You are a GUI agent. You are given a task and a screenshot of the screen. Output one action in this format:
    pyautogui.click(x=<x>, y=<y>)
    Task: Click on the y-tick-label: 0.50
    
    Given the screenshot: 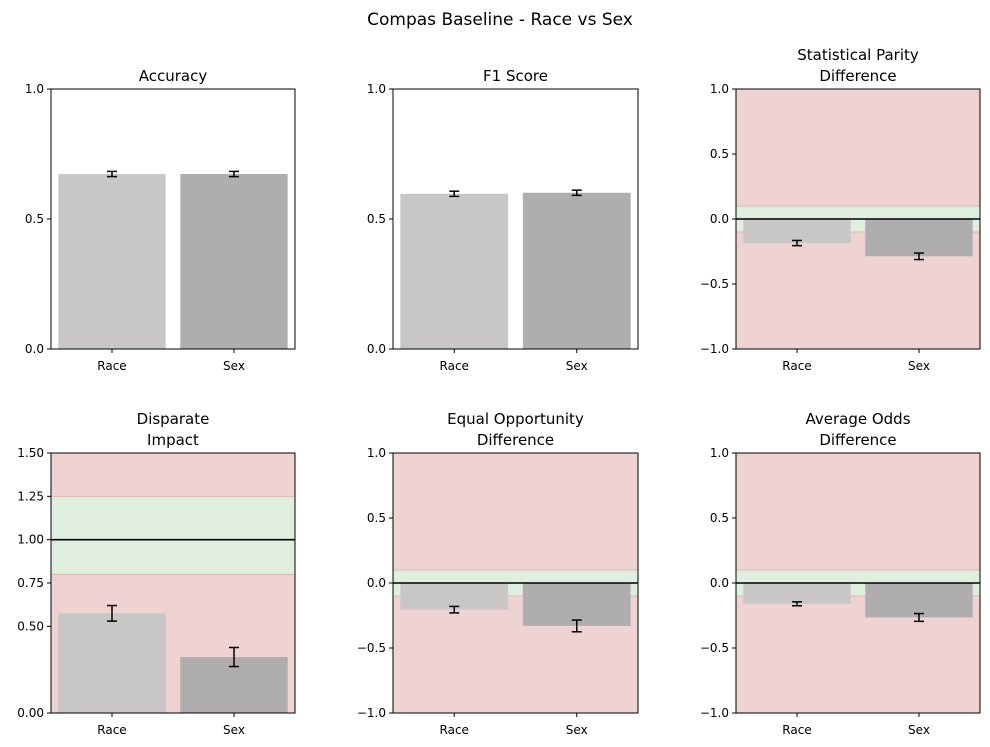 What is the action you would take?
    pyautogui.click(x=30, y=626)
    